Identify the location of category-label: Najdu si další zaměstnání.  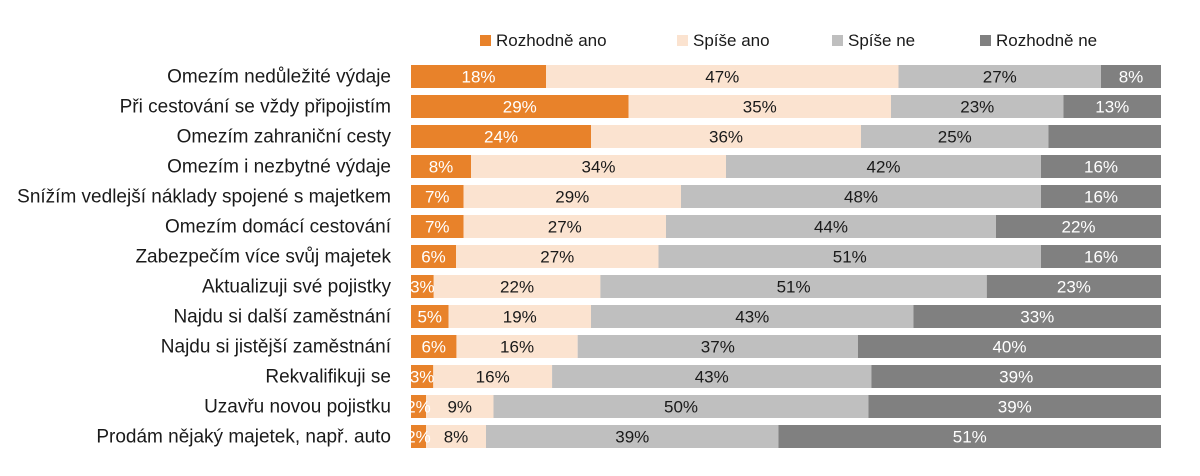
(282, 317).